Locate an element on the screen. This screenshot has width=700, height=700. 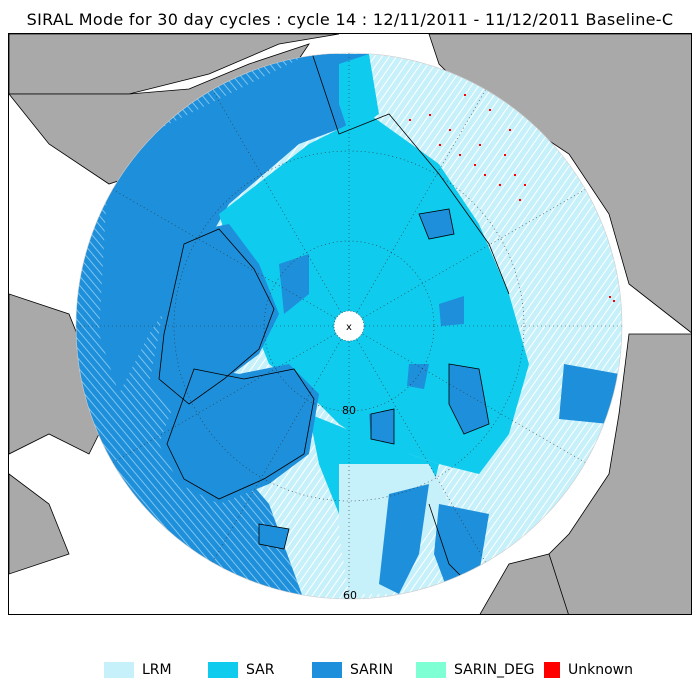
legend-item-sar: SAR is located at coordinates (241, 670).